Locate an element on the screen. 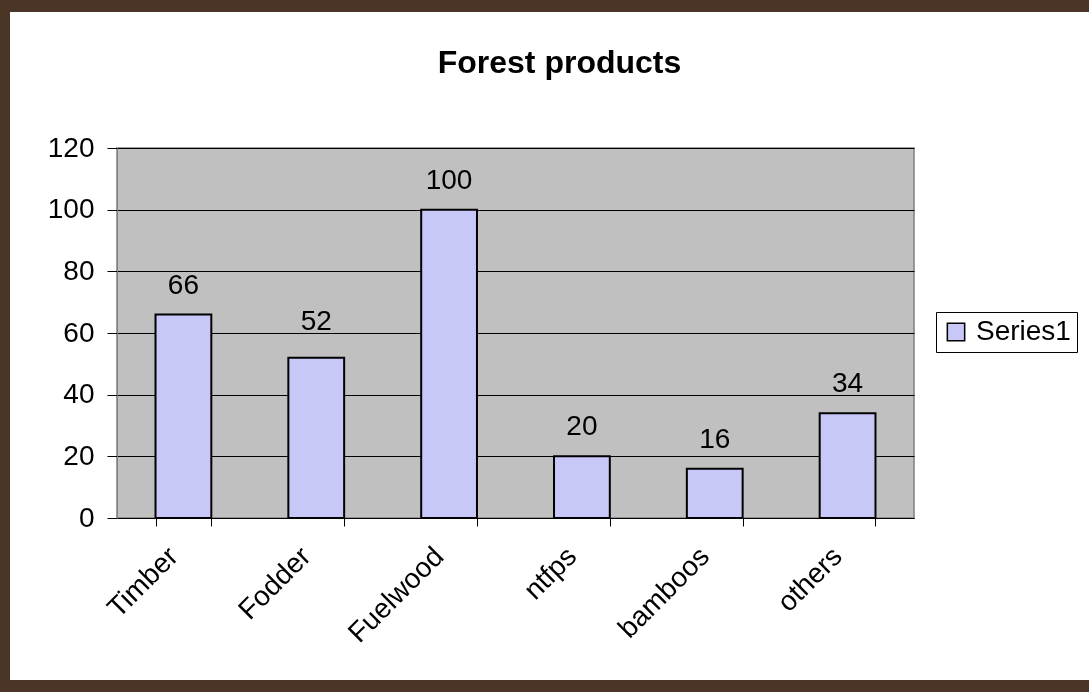 The width and height of the screenshot is (1089, 692). data-label: 52 is located at coordinates (316, 320).